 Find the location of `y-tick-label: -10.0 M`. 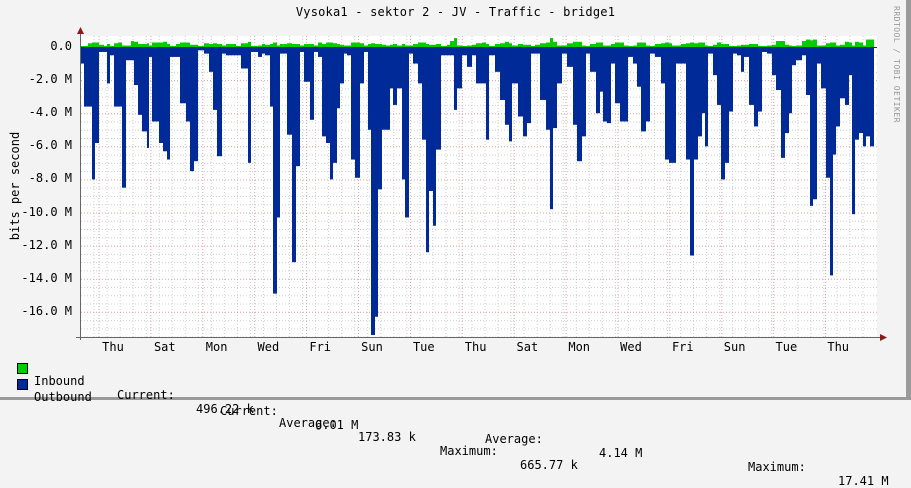

y-tick-label: -10.0 M is located at coordinates (46, 211).